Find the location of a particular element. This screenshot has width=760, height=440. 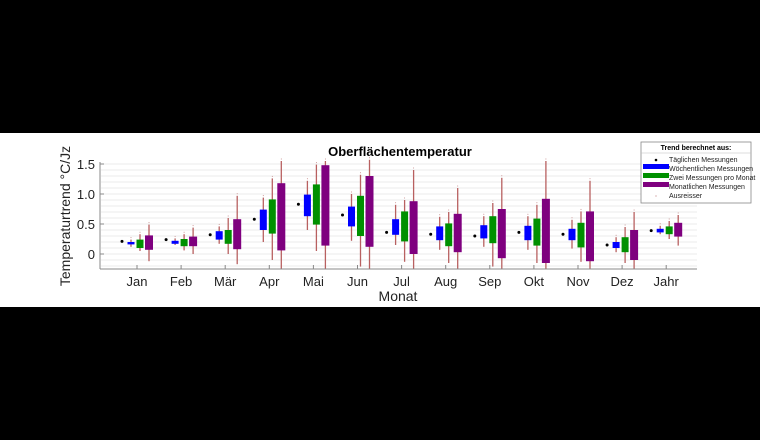

x-tick-label: Nov is located at coordinates (578, 281).